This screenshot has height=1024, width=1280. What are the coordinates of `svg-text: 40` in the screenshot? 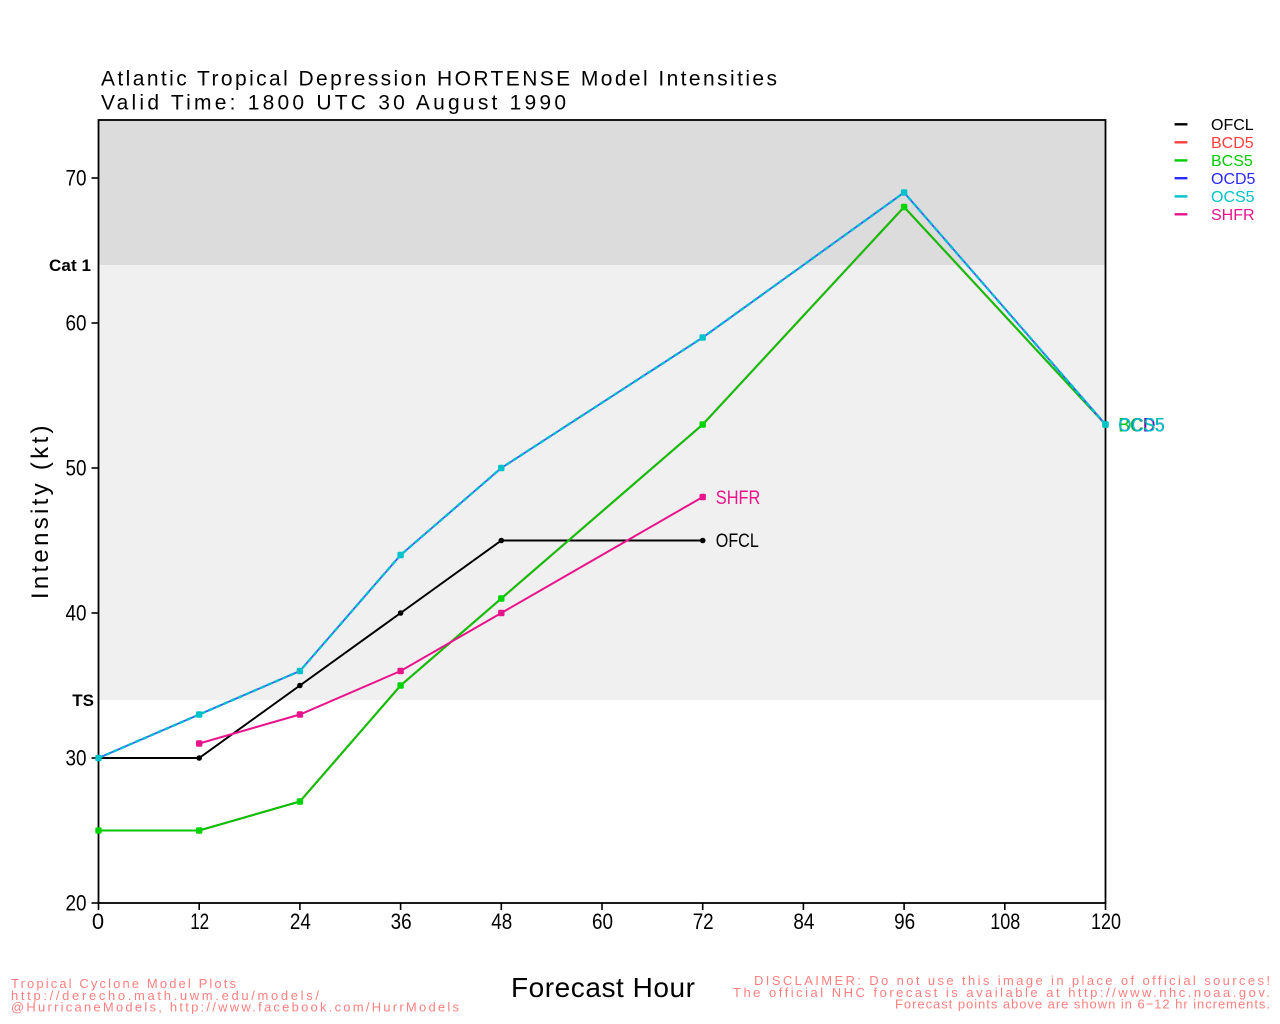 It's located at (76, 613).